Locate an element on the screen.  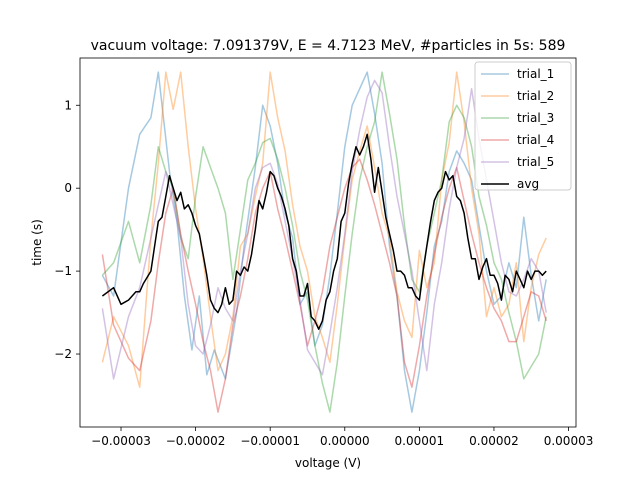
y-axis: −2 −1 0 1 is located at coordinates (67, 229).